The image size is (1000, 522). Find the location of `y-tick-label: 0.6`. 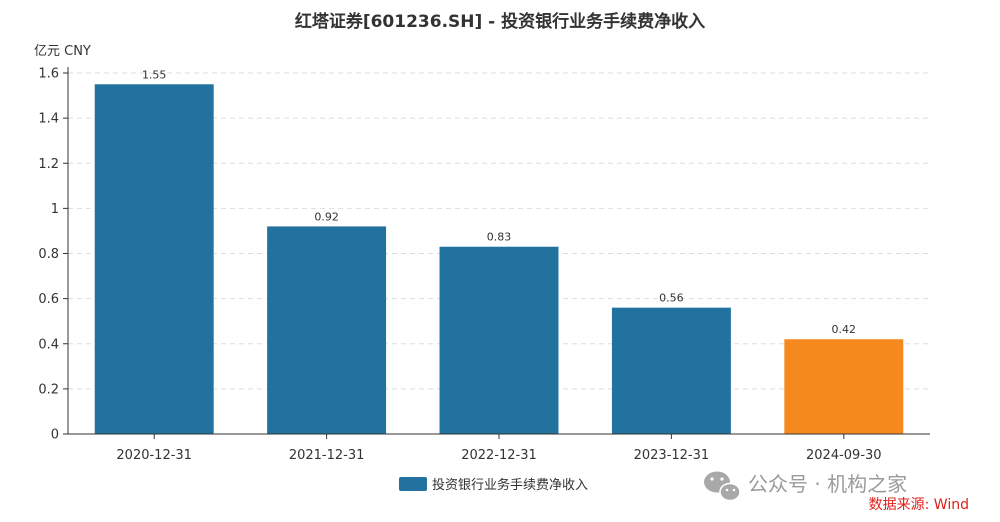

y-tick-label: 0.6 is located at coordinates (48, 299).